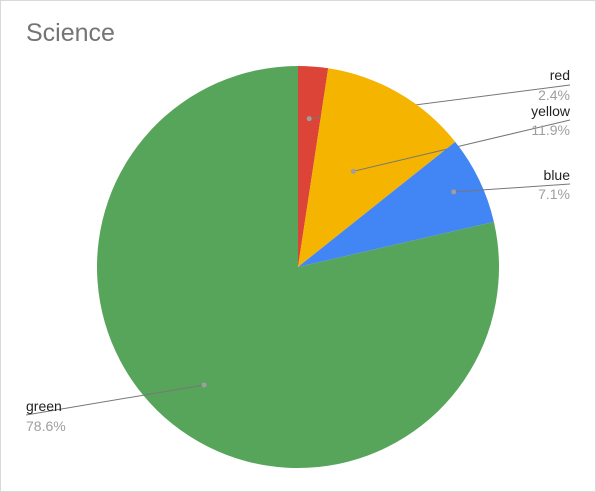  Describe the element at coordinates (115, 400) in the screenshot. I see `leader-line-green` at that location.